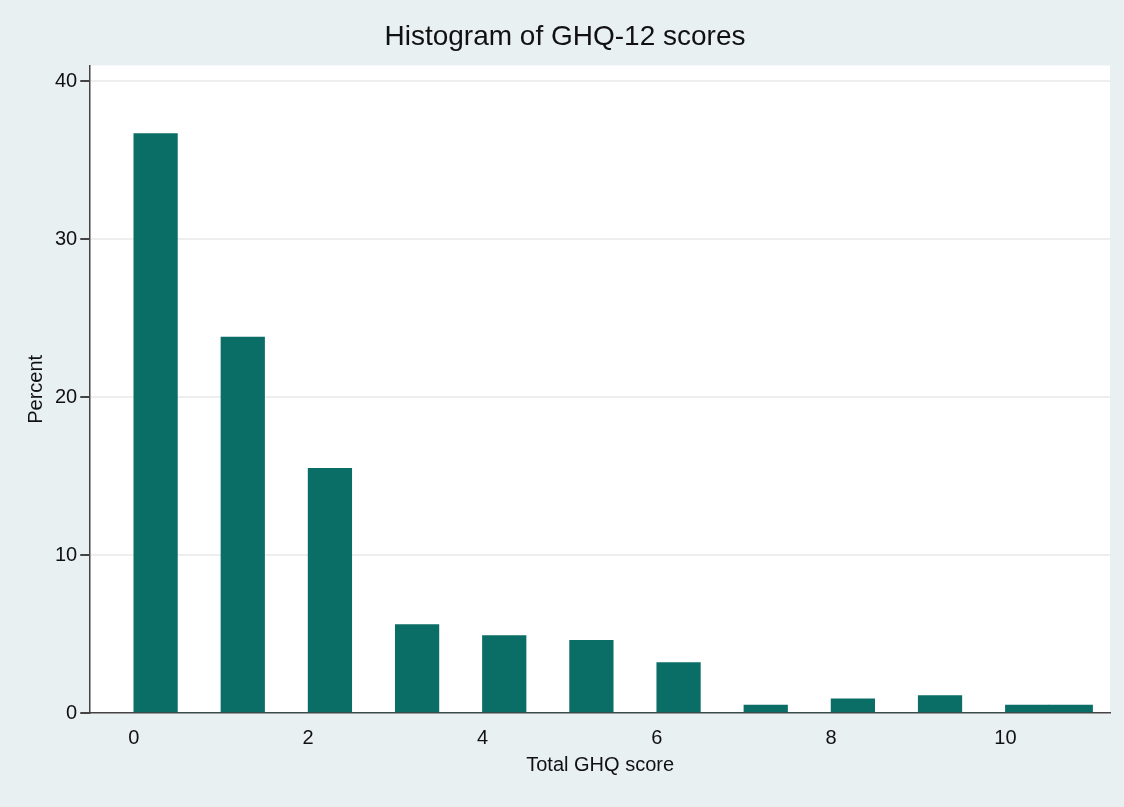 This screenshot has height=807, width=1124. I want to click on y-tick-label: 30, so click(66, 237).